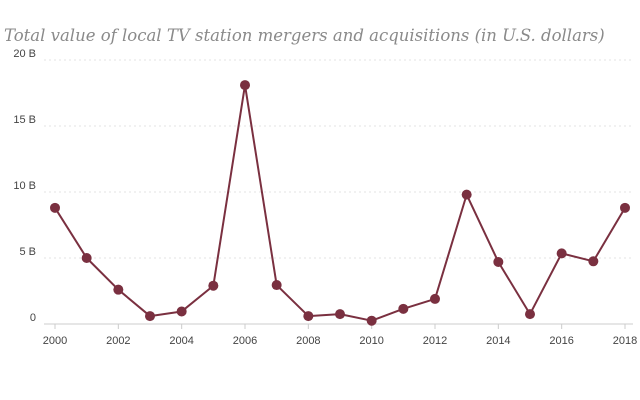 This screenshot has width=640, height=400. Describe the element at coordinates (245, 341) in the screenshot. I see `x-tick-label: 2006` at that location.